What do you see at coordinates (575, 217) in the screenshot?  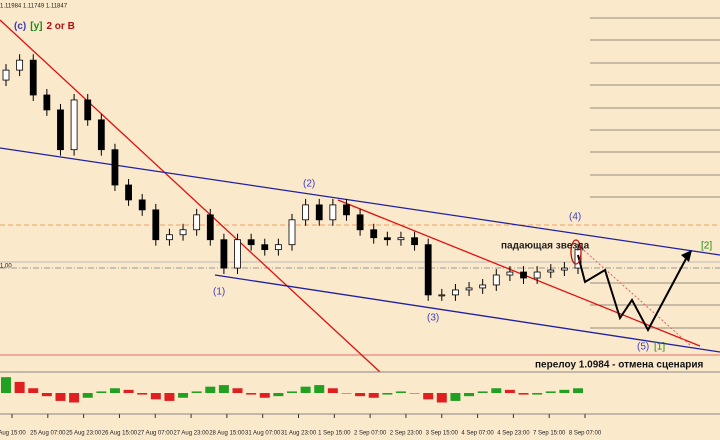 I see `wave-label: (4)` at bounding box center [575, 217].